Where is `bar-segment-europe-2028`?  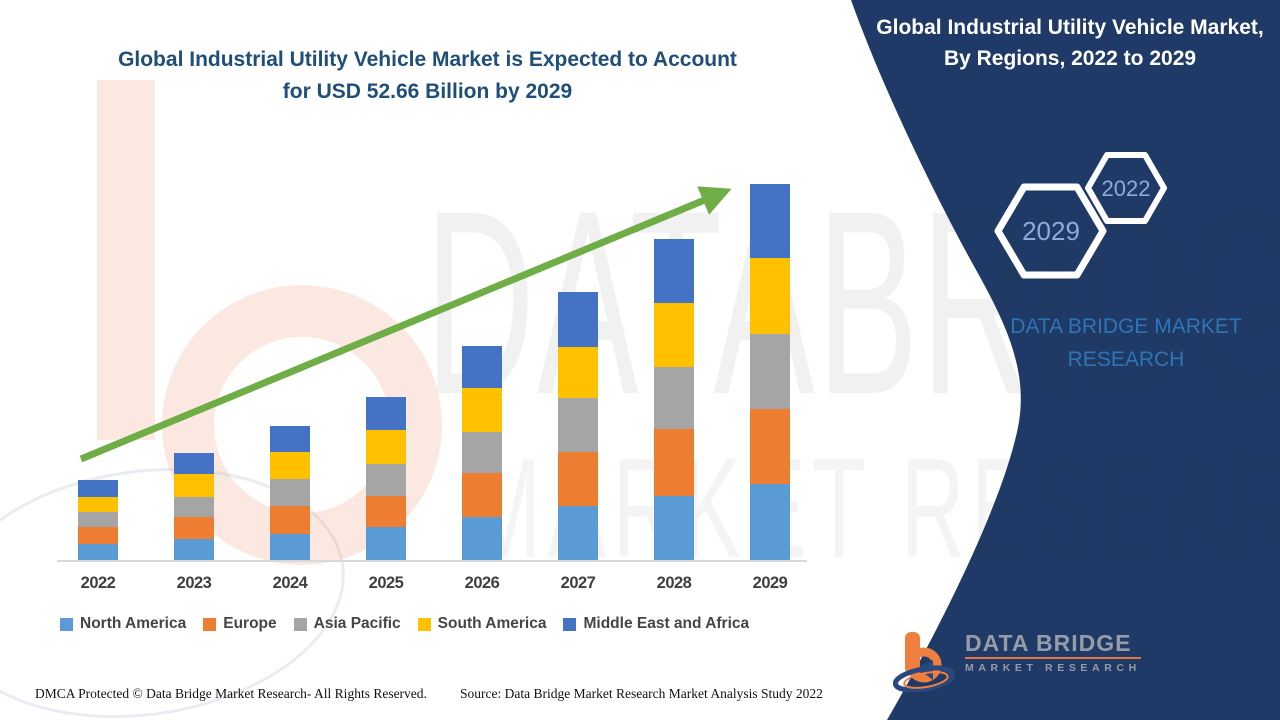 bar-segment-europe-2028 is located at coordinates (674, 462).